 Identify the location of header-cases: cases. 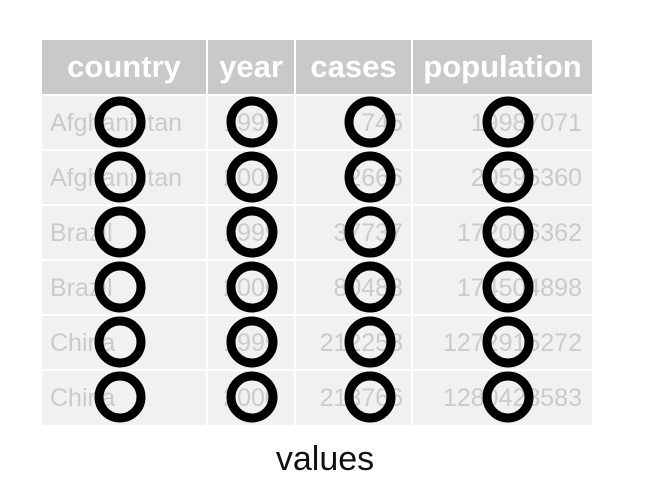
(354, 67).